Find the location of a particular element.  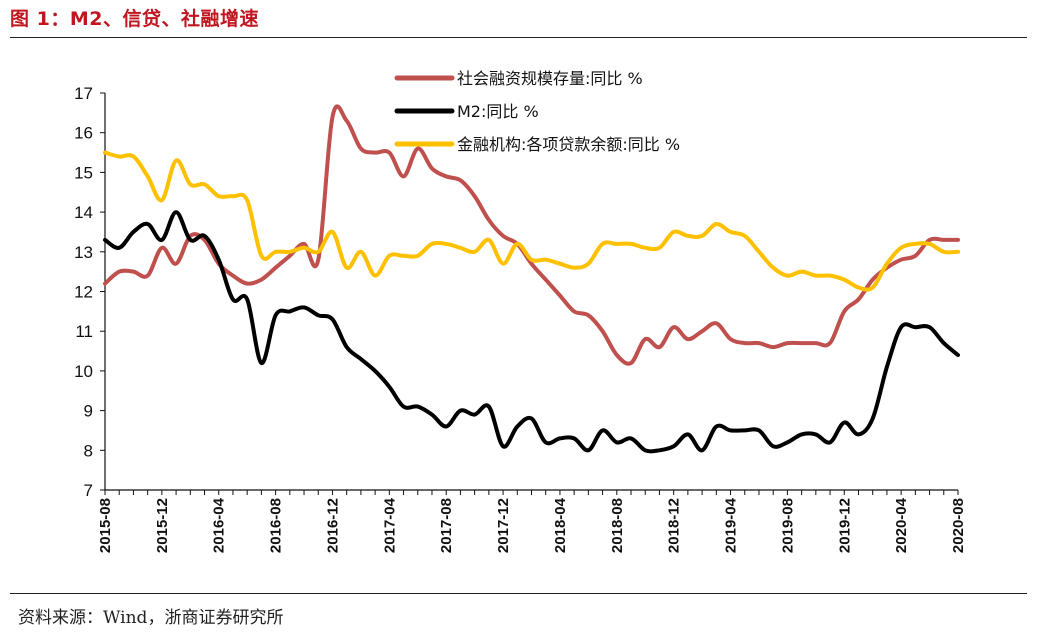

legend-label-2: 金融机构:各项贷款余额:同比 % is located at coordinates (568, 144).